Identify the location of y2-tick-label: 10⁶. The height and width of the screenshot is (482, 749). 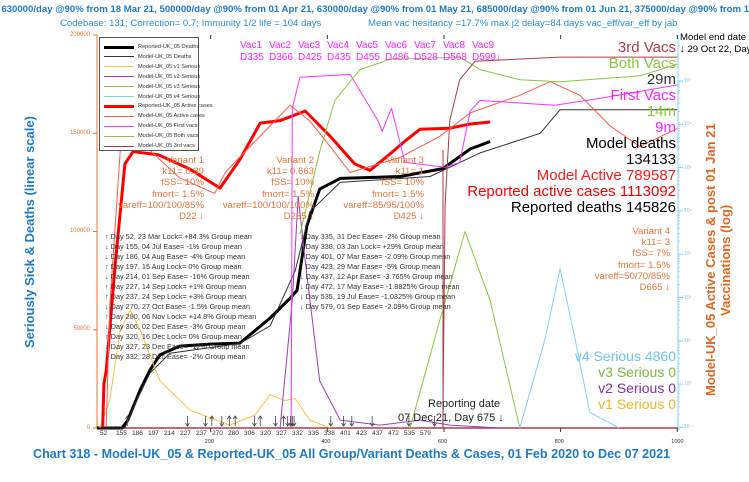
(688, 124).